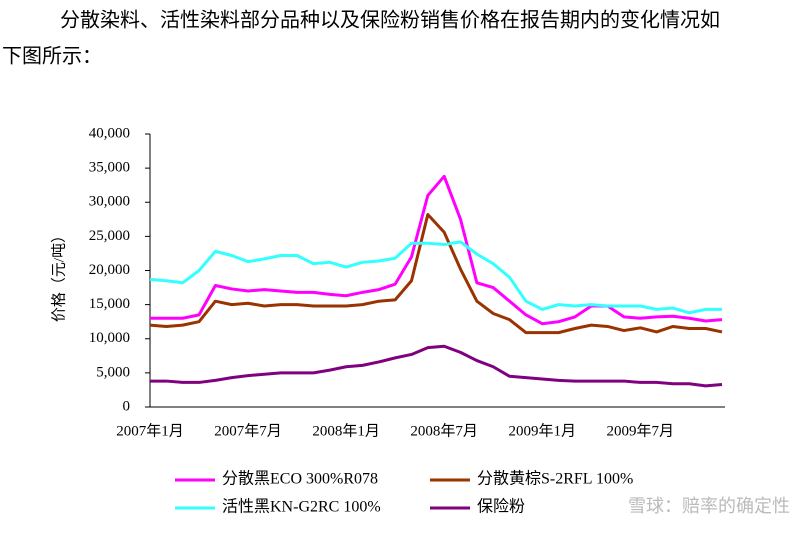 This screenshot has width=800, height=535. Describe the element at coordinates (641, 430) in the screenshot. I see `x-tick-label: 2009年7月` at that location.